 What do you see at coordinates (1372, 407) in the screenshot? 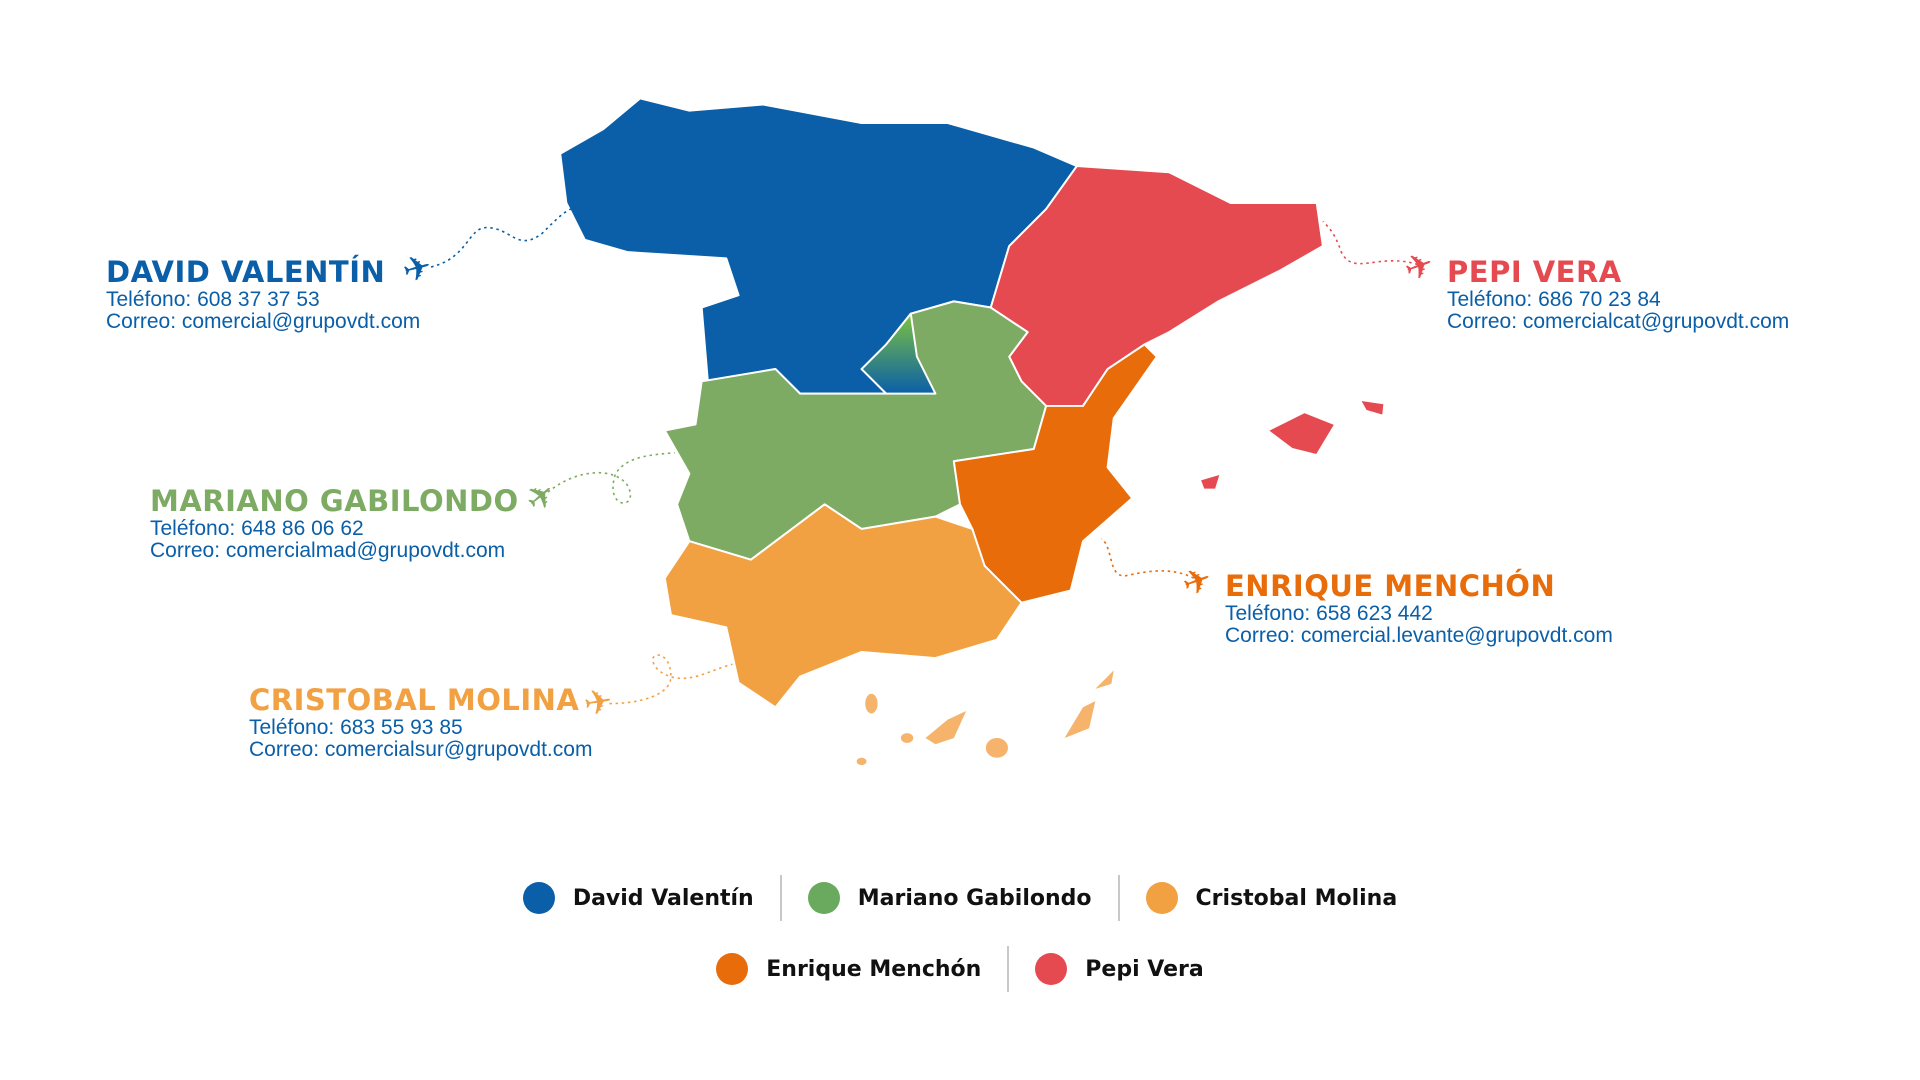
I see `island-menorca` at bounding box center [1372, 407].